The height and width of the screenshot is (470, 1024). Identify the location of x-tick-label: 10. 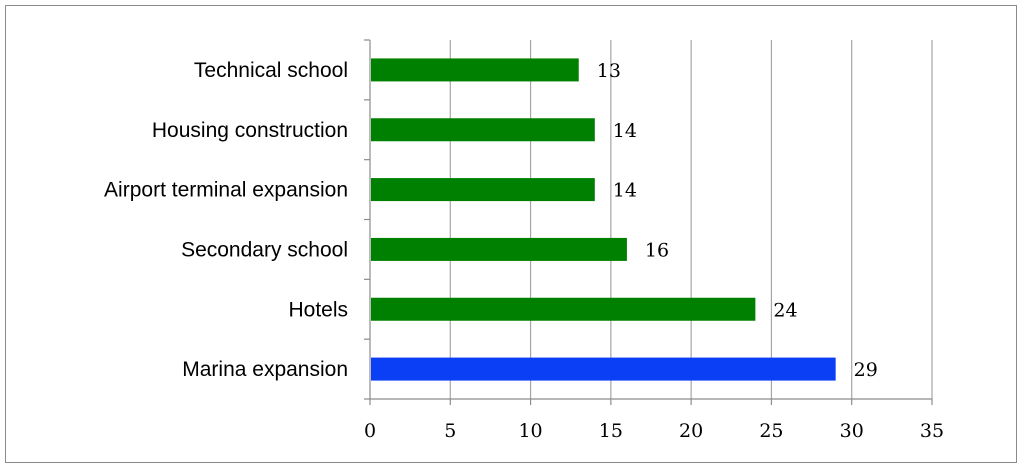
(530, 431).